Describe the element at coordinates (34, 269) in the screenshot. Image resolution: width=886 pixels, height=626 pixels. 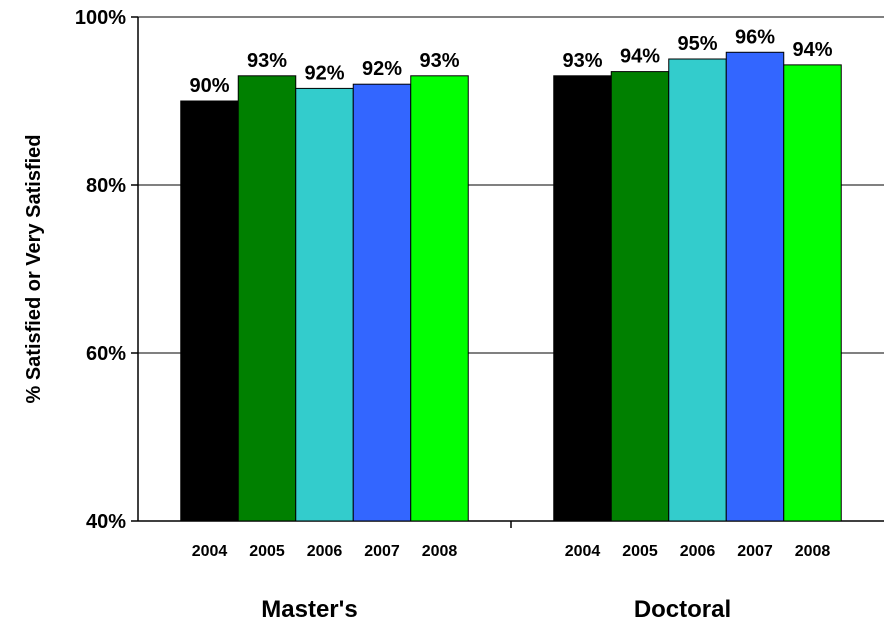
I see `y-axis-title: % Satisfied or Very Satisfied` at that location.